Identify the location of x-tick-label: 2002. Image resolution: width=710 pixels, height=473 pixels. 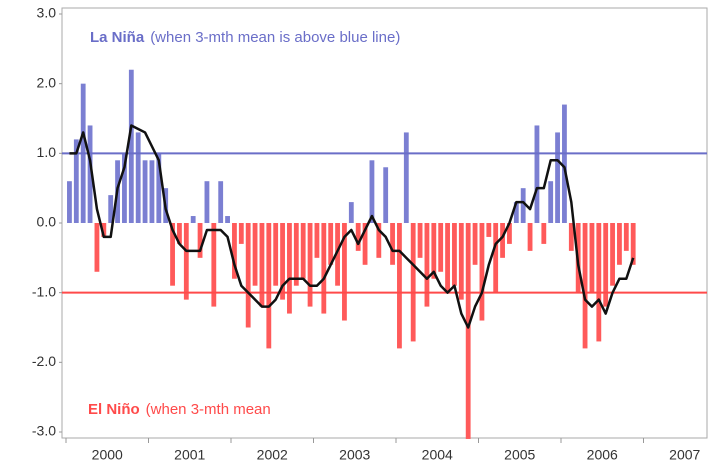
(272, 455).